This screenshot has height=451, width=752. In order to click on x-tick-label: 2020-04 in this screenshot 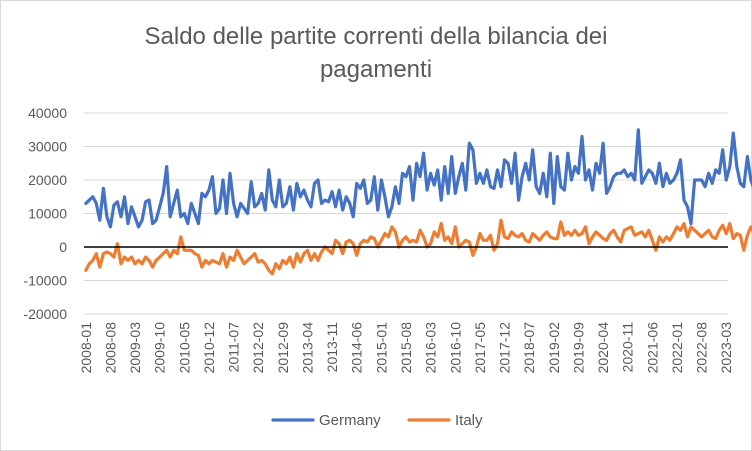, I will do `click(603, 348)`.